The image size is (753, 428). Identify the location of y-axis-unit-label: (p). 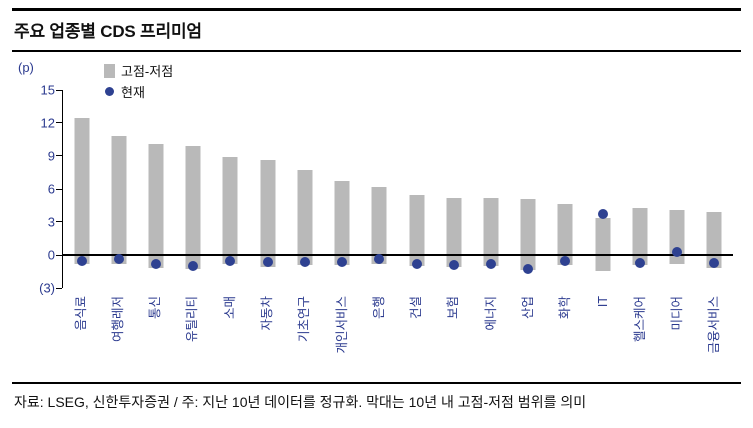
(26, 67).